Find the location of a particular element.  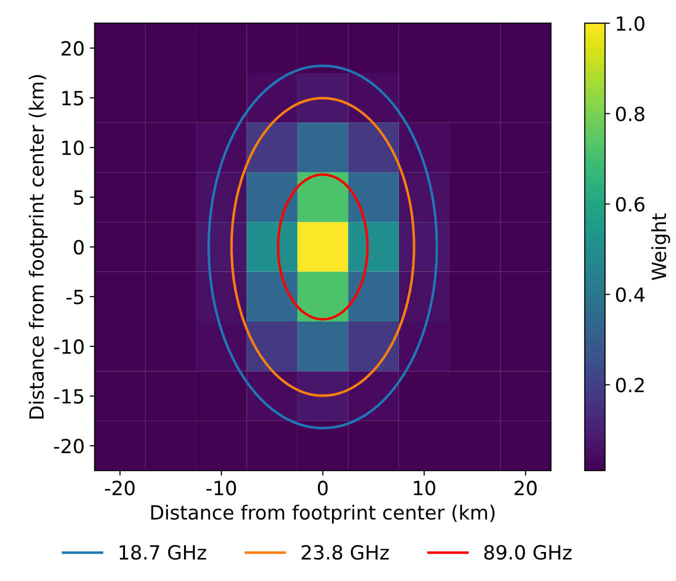

color-bar-label: 0.4 is located at coordinates (630, 294).